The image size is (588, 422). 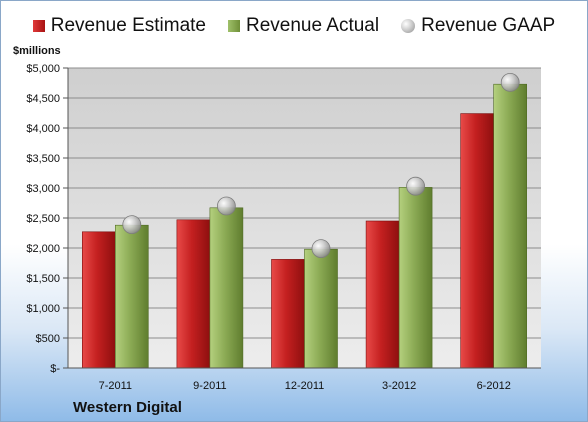 I want to click on y-tick-label: $-, so click(x=55, y=369).